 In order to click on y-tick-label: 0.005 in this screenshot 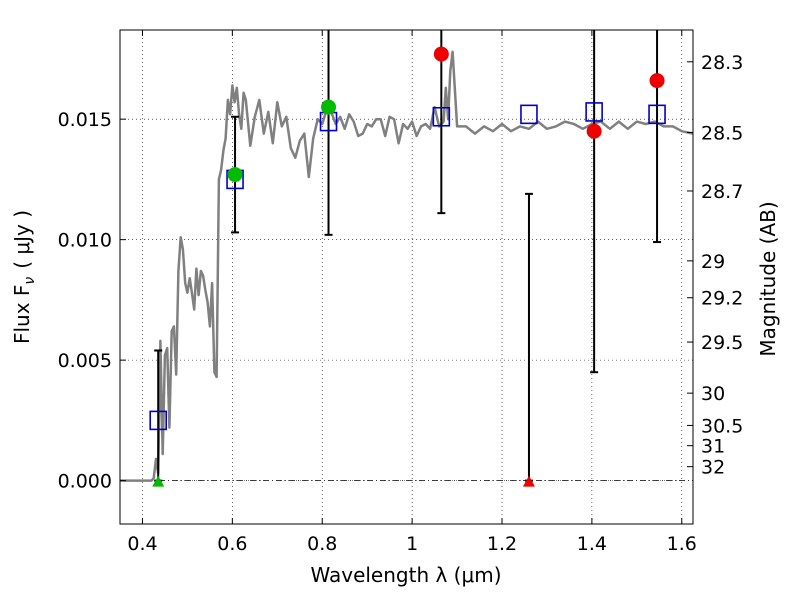, I will do `click(85, 361)`.